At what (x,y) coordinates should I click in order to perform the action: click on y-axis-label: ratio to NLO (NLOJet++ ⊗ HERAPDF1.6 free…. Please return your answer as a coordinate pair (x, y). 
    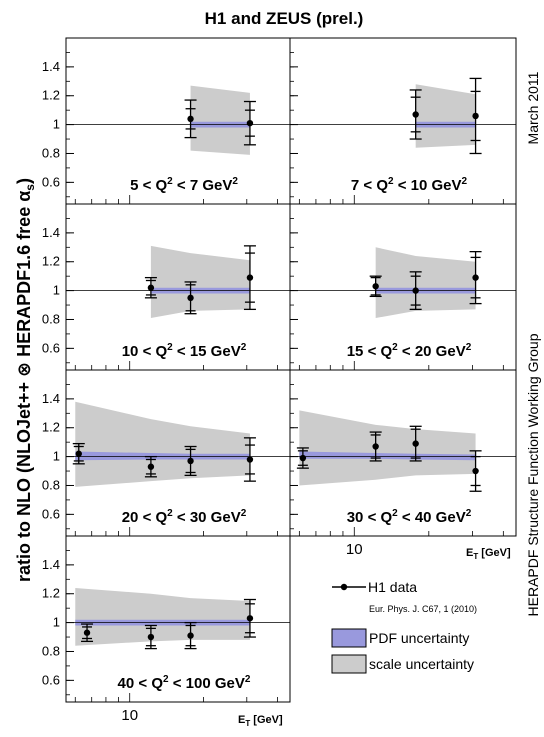
    Looking at the image, I should click on (25, 380).